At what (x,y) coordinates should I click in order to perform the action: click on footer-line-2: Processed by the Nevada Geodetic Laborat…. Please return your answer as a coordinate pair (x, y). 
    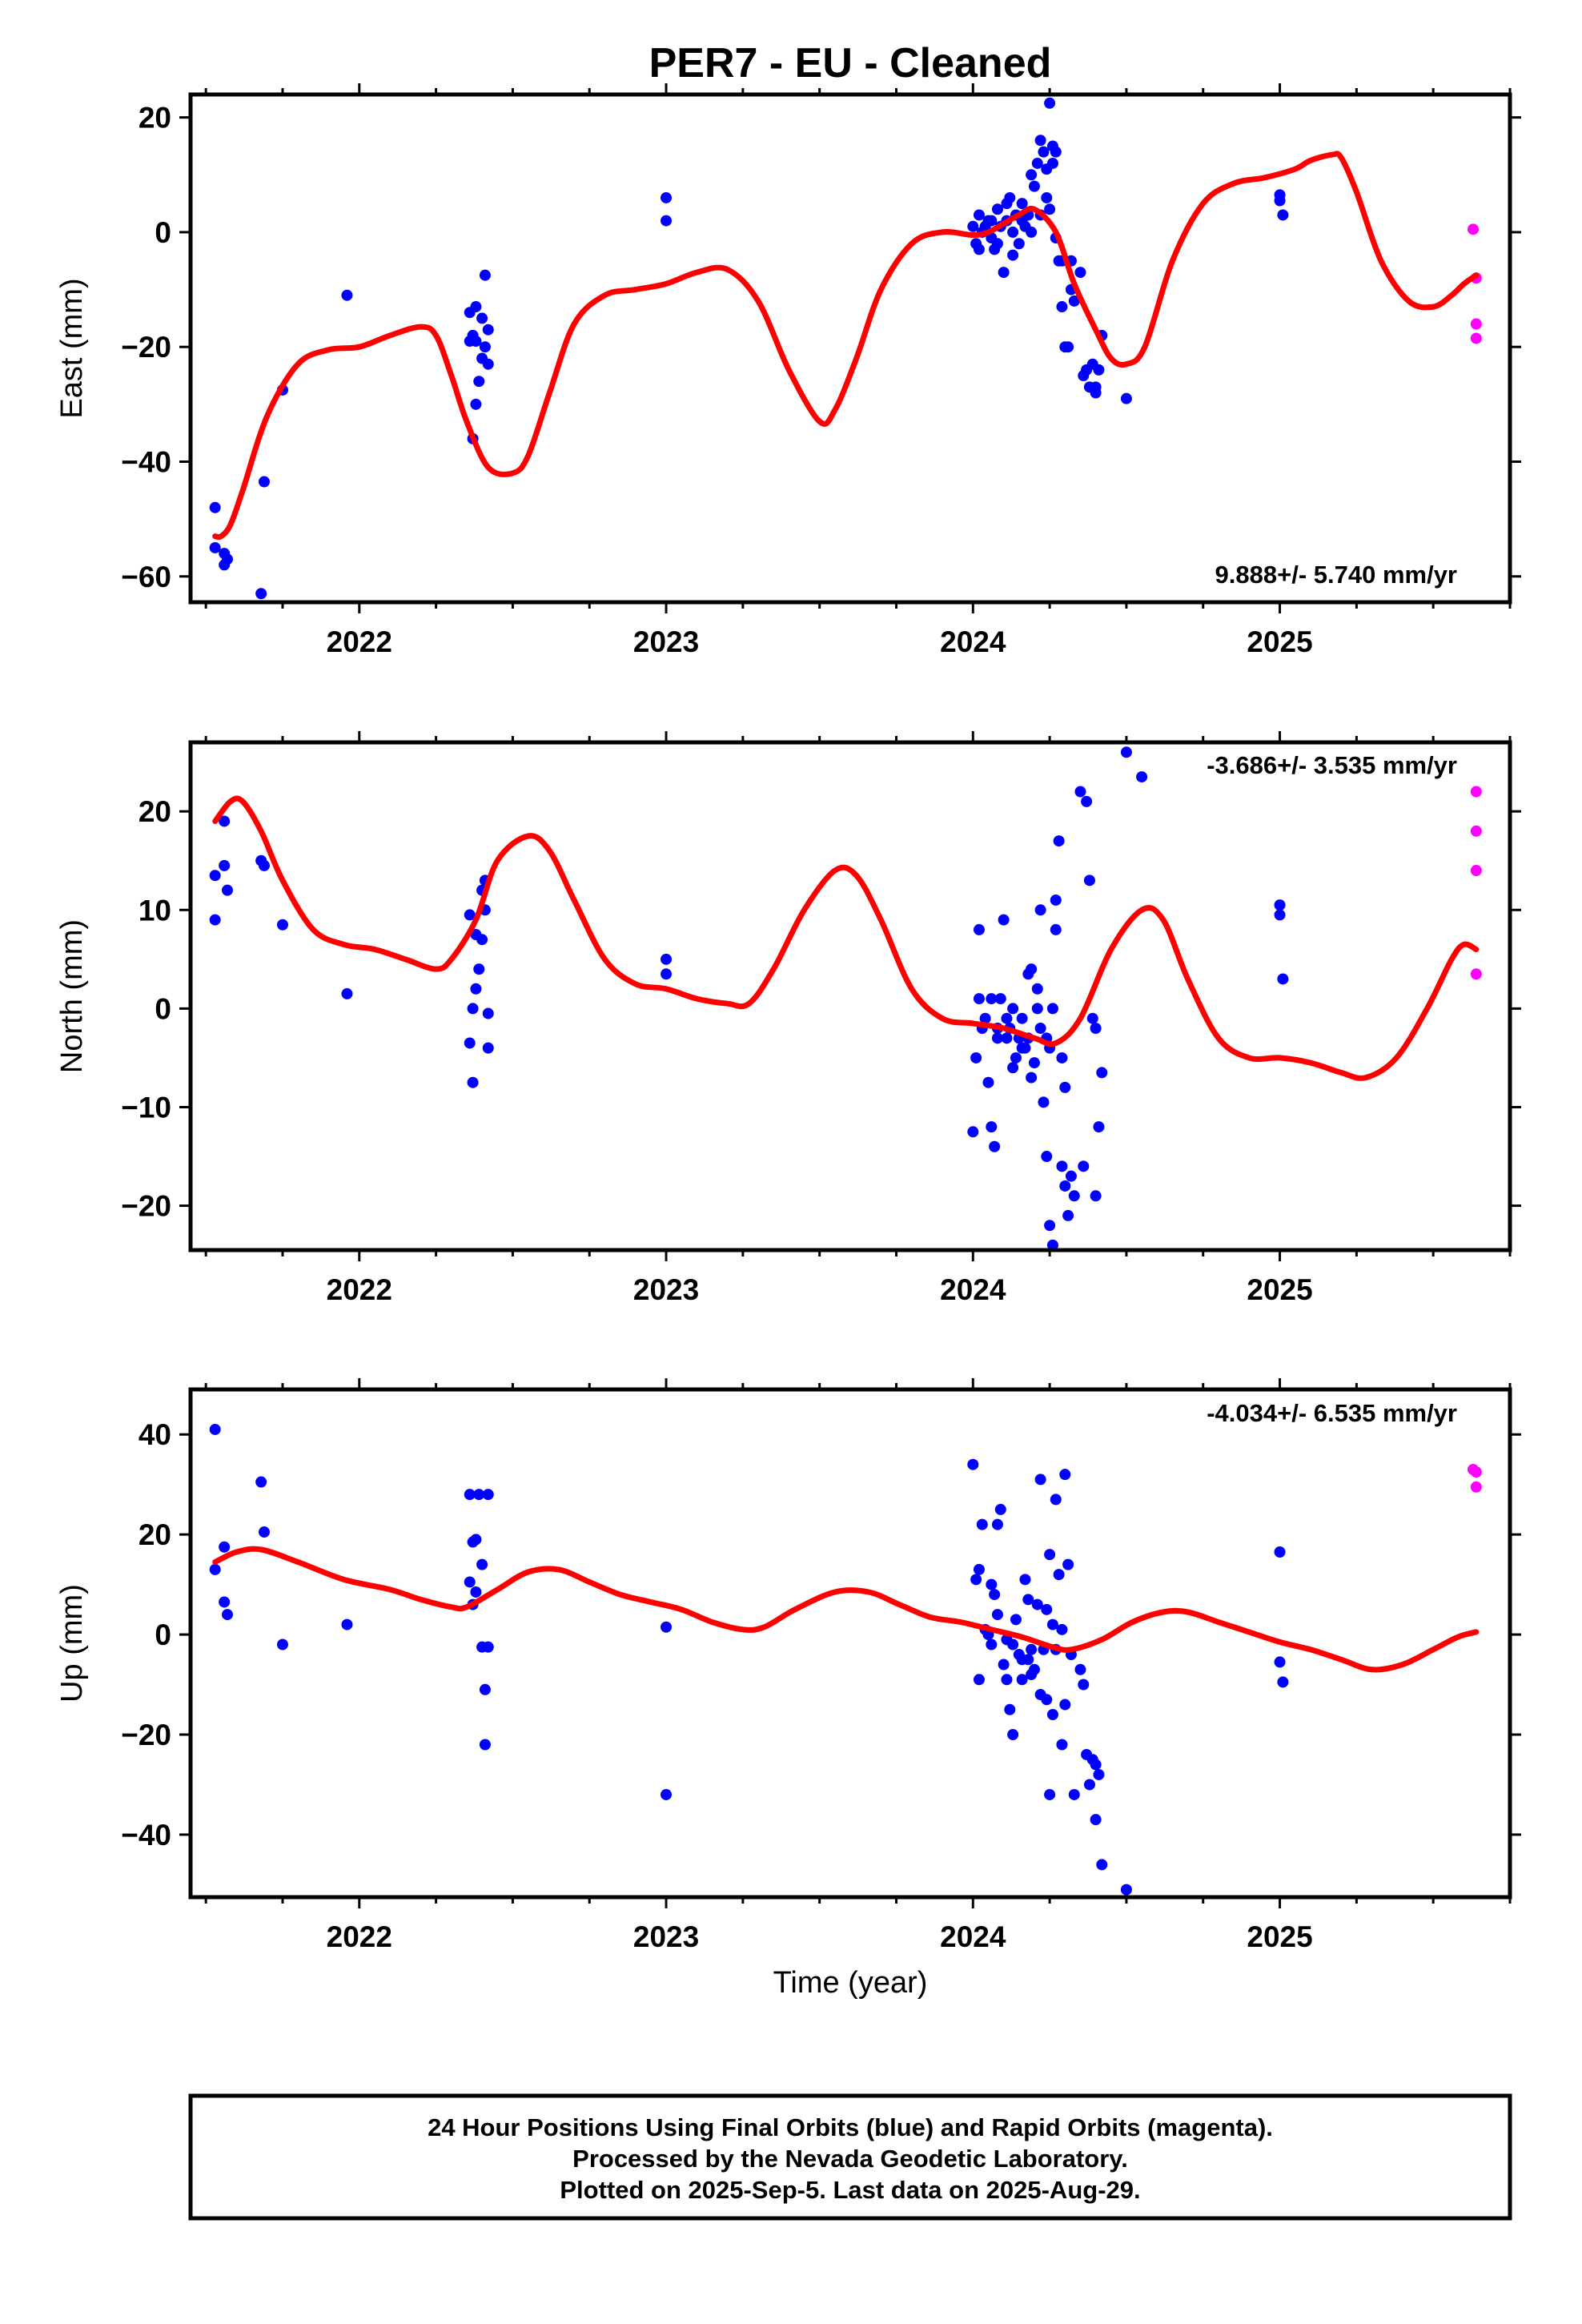
    Looking at the image, I should click on (850, 2159).